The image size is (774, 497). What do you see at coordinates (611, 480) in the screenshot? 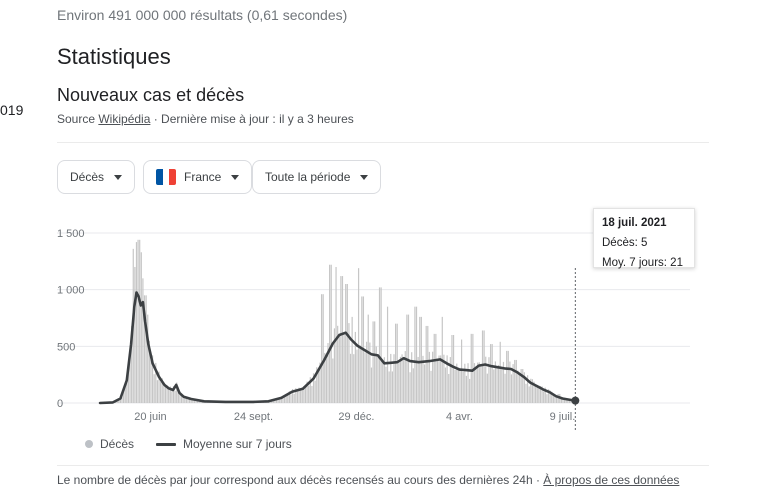
I see `about-data-link: À propos de ces données` at bounding box center [611, 480].